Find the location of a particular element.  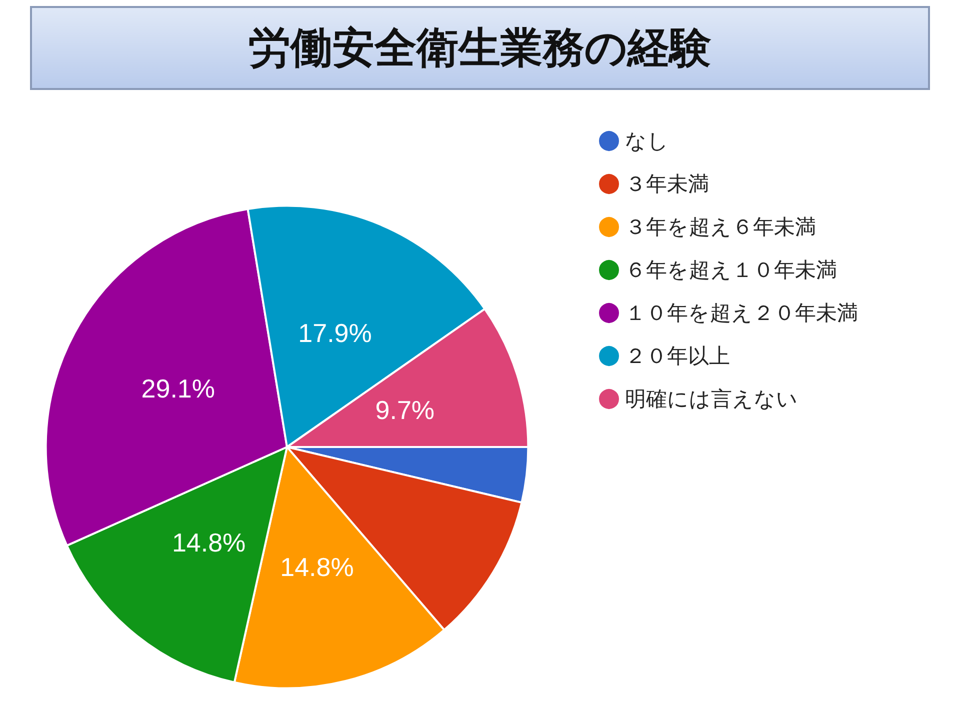

data-label: 17.9% is located at coordinates (335, 333).